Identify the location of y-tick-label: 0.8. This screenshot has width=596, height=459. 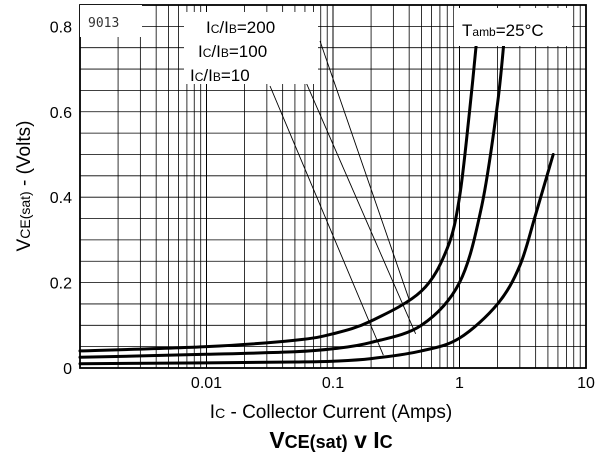
(61, 27).